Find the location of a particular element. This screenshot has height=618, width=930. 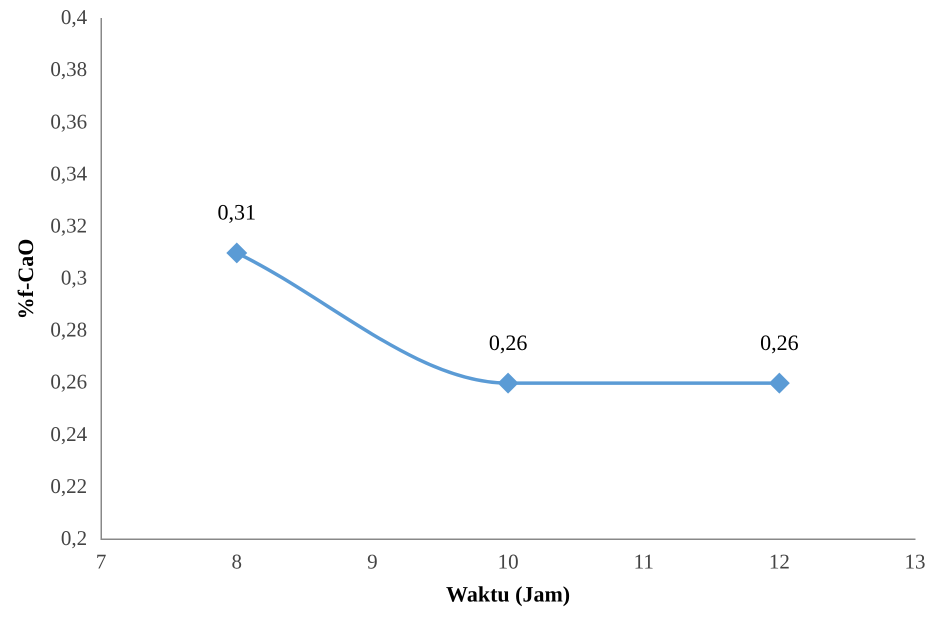

y-tick-label: 0,38 is located at coordinates (69, 69).